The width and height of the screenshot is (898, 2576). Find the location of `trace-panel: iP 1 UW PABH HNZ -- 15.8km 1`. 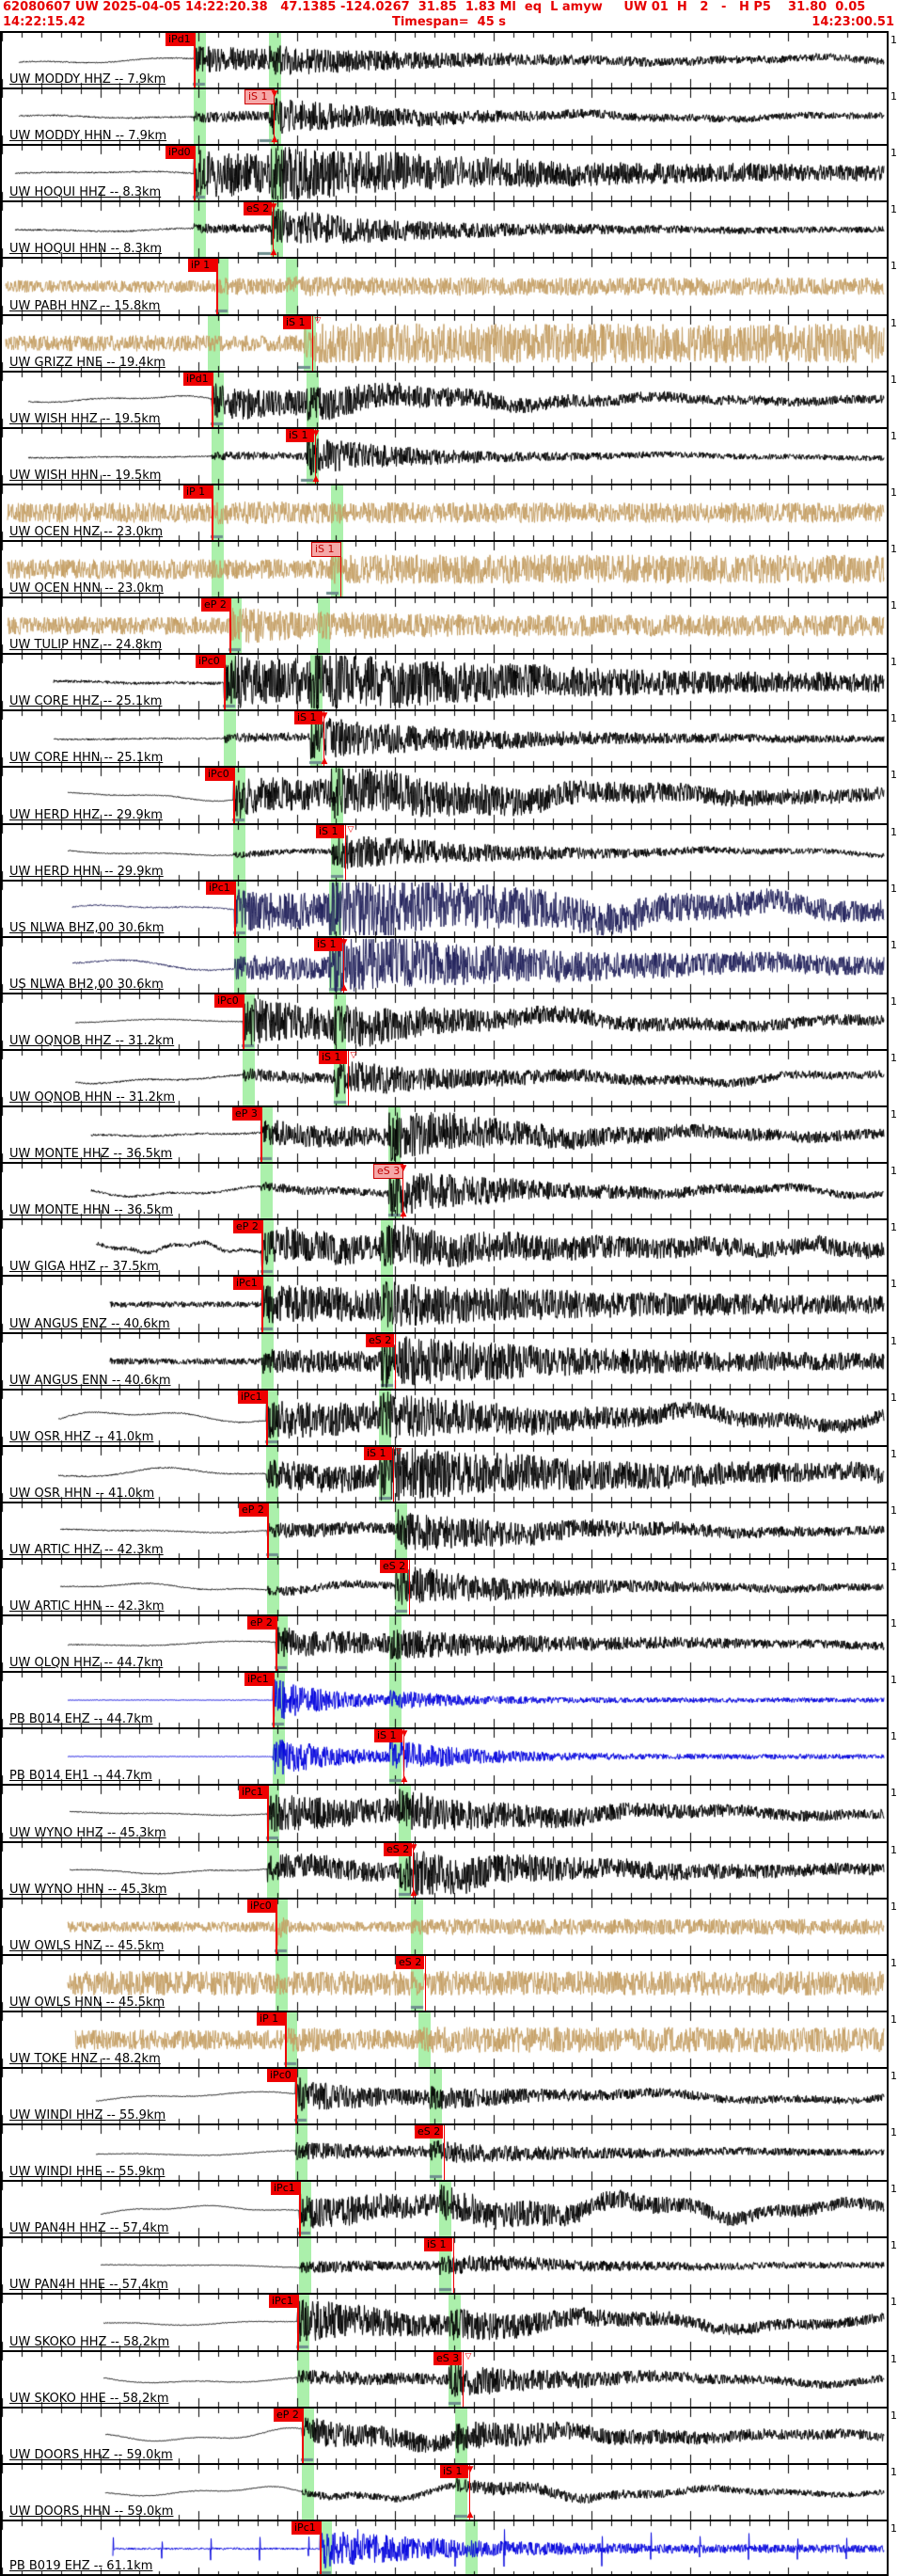

trace-panel: iP 1 UW PABH HNZ -- 15.8km 1 is located at coordinates (448, 286).